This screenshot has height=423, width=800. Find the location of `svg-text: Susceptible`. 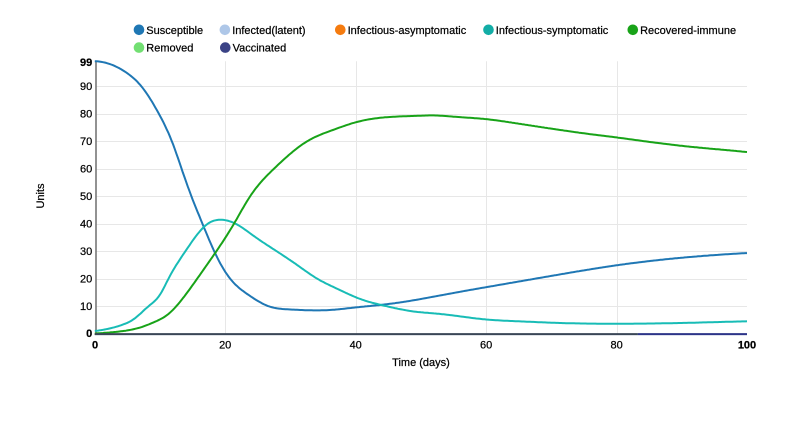

svg-text: Susceptible is located at coordinates (174, 31).